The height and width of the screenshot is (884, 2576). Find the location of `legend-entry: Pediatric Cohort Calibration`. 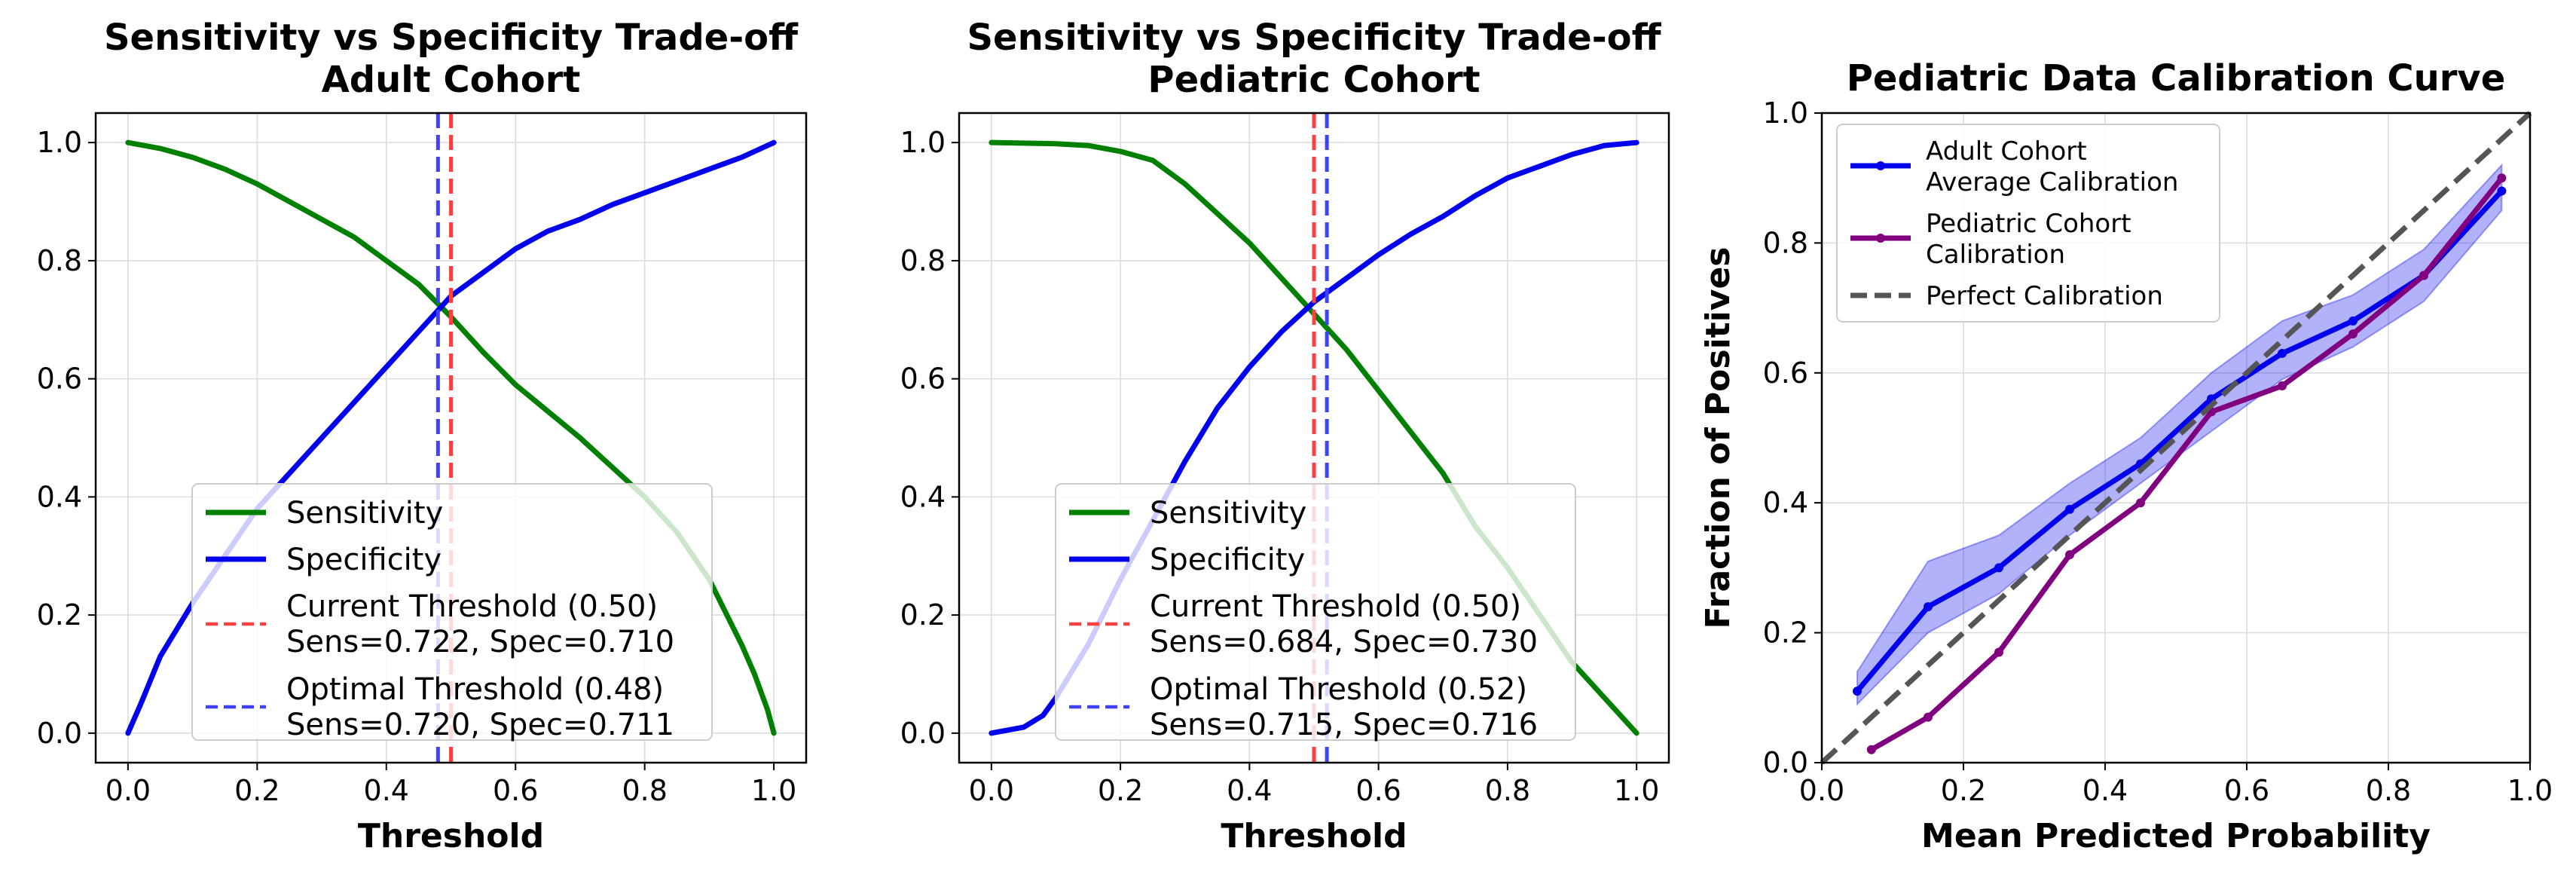

legend-entry: Pediatric Cohort Calibration is located at coordinates (2028, 239).